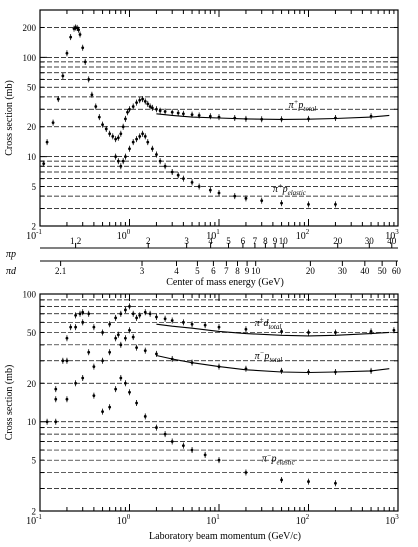 The image size is (418, 547). What do you see at coordinates (32, 88) in the screenshot?
I see `y-tick-label: 50` at bounding box center [32, 88].